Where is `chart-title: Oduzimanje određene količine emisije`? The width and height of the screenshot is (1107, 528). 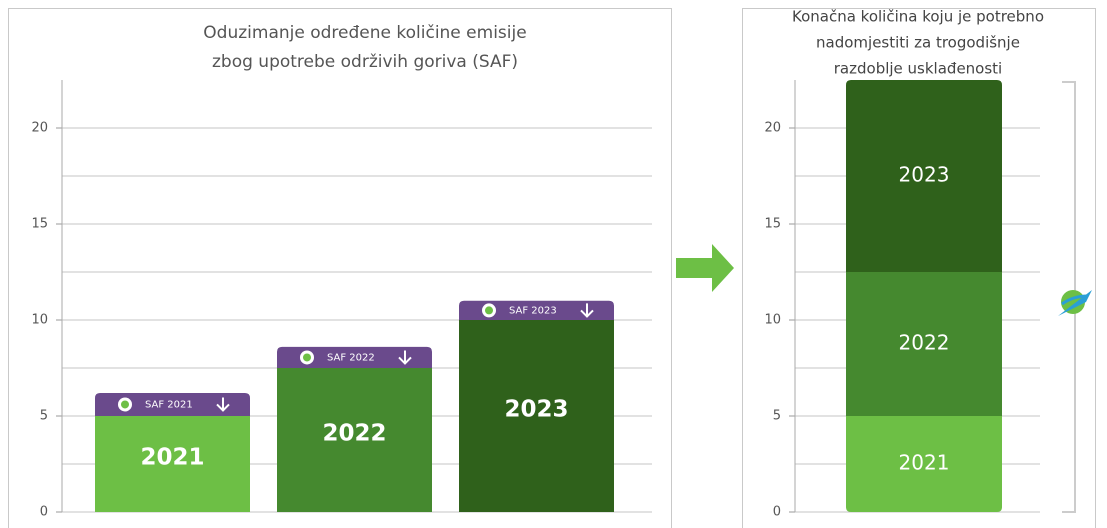 chart-title: Oduzimanje određene količine emisije is located at coordinates (364, 33).